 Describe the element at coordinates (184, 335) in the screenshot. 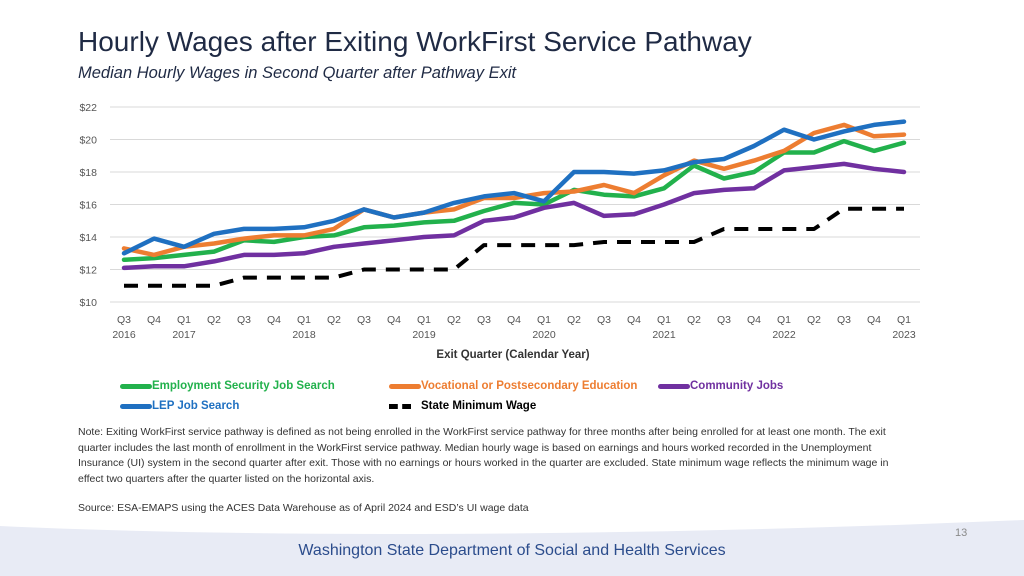

I see `x-year-label: 2017` at that location.